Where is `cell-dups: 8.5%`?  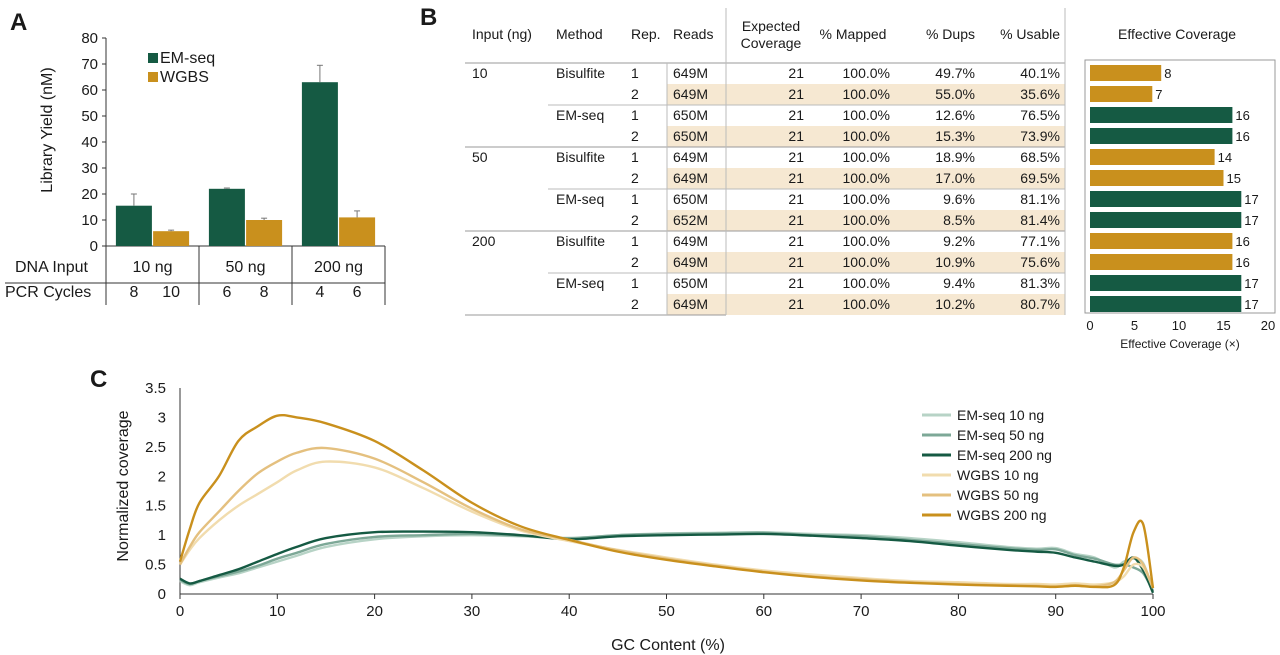
cell-dups: 8.5% is located at coordinates (959, 220).